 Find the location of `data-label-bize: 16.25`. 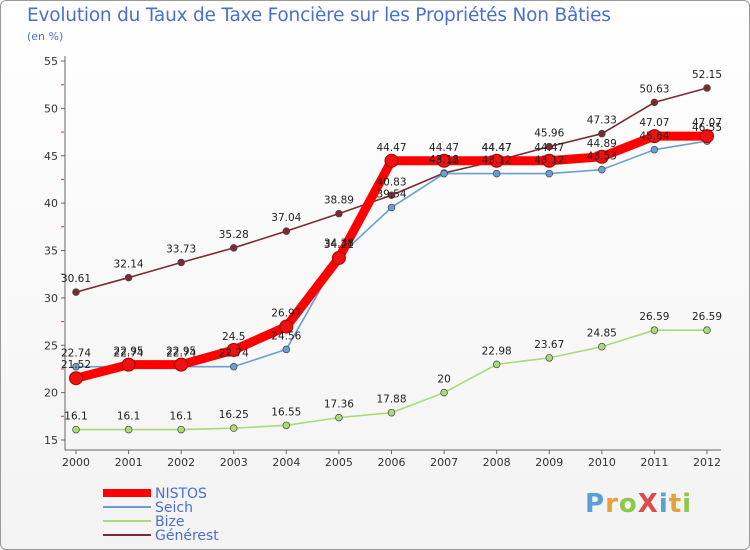

data-label-bize: 16.25 is located at coordinates (234, 415).